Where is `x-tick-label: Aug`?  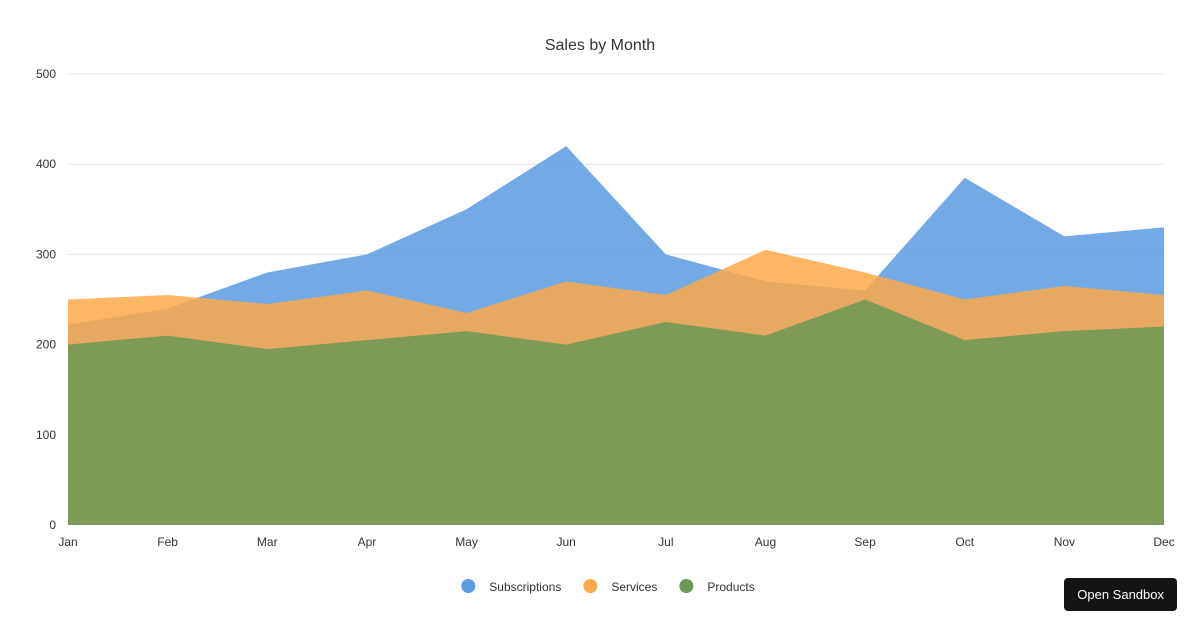
x-tick-label: Aug is located at coordinates (765, 542).